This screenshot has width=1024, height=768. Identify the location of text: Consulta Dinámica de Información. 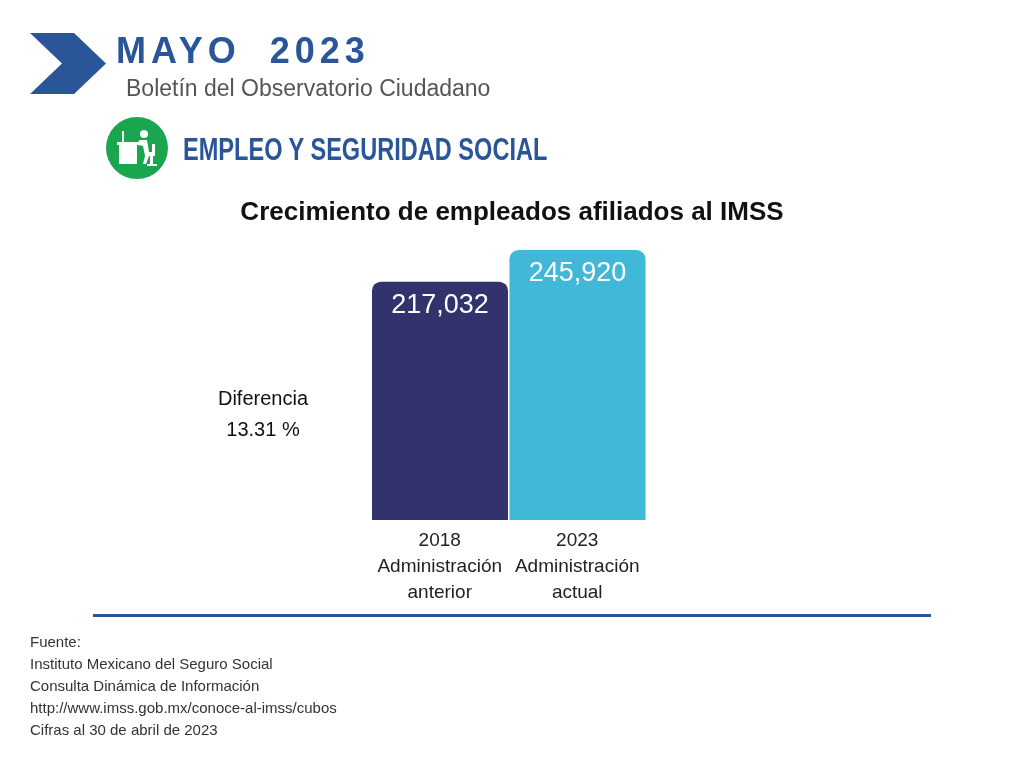
(145, 686).